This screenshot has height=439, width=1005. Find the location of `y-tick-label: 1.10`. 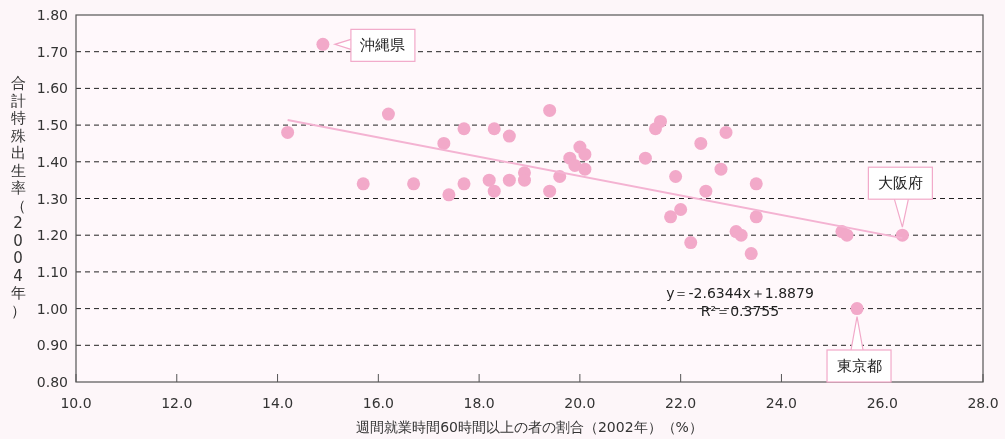

y-tick-label: 1.10 is located at coordinates (52, 271).